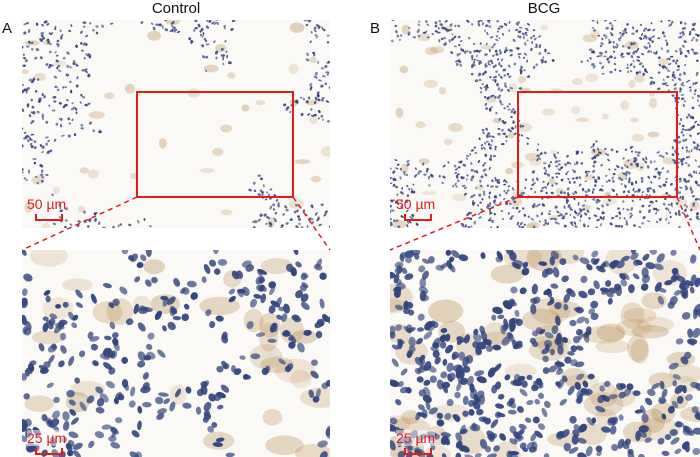 The height and width of the screenshot is (457, 700). I want to click on scale-label: 50 µm, so click(47, 204).